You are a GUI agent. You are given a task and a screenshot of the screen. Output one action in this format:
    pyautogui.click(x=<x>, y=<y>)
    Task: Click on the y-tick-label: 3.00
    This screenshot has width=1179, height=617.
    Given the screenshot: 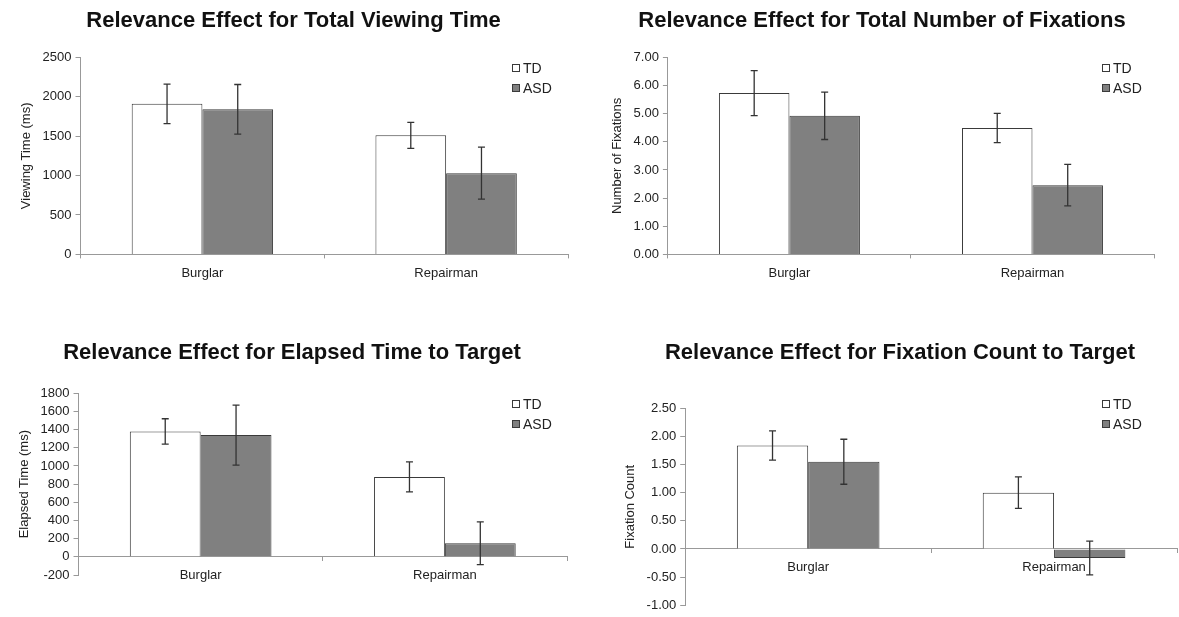 What is the action you would take?
    pyautogui.click(x=646, y=169)
    